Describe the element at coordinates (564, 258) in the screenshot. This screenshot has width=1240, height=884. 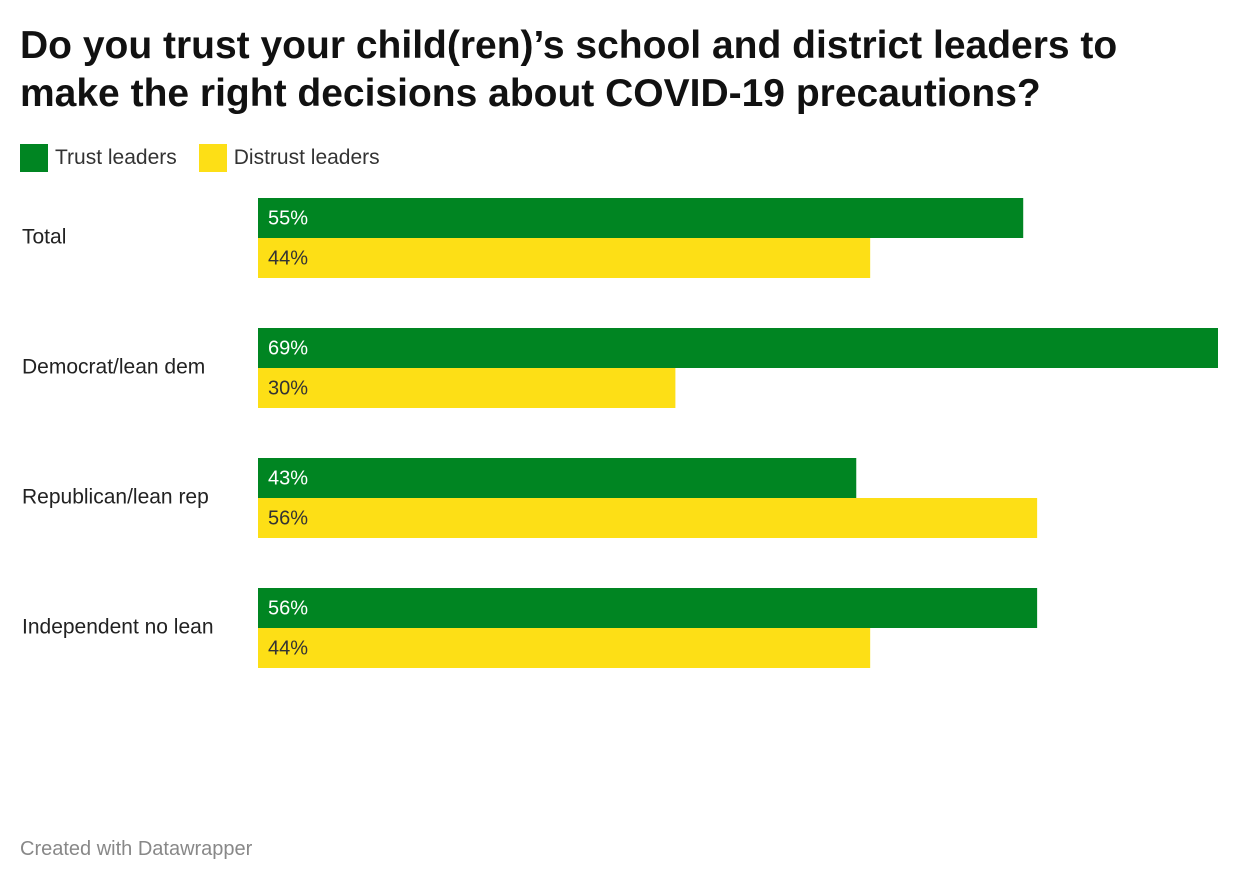
I see `bar-distrust-leaders-total` at that location.